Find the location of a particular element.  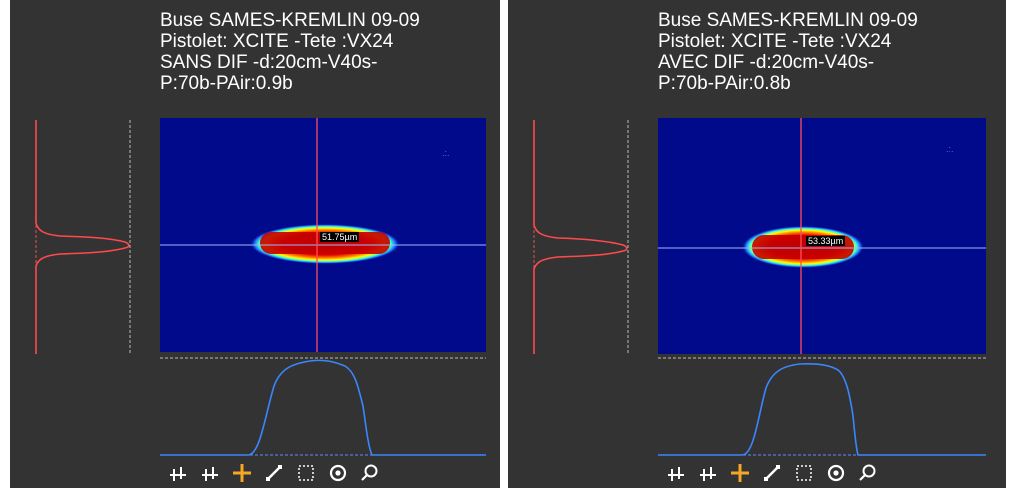

title-line: SANS DIF -d:20cm-V40s- is located at coordinates (269, 62).